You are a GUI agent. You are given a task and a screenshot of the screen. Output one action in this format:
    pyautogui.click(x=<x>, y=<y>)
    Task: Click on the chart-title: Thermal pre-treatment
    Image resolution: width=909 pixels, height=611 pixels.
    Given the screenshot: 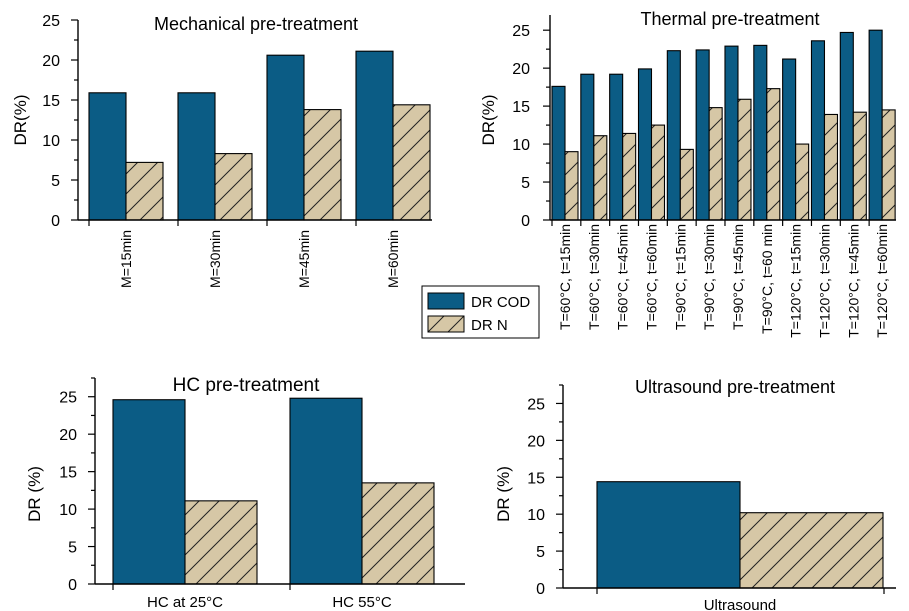 What is the action you would take?
    pyautogui.click(x=729, y=19)
    